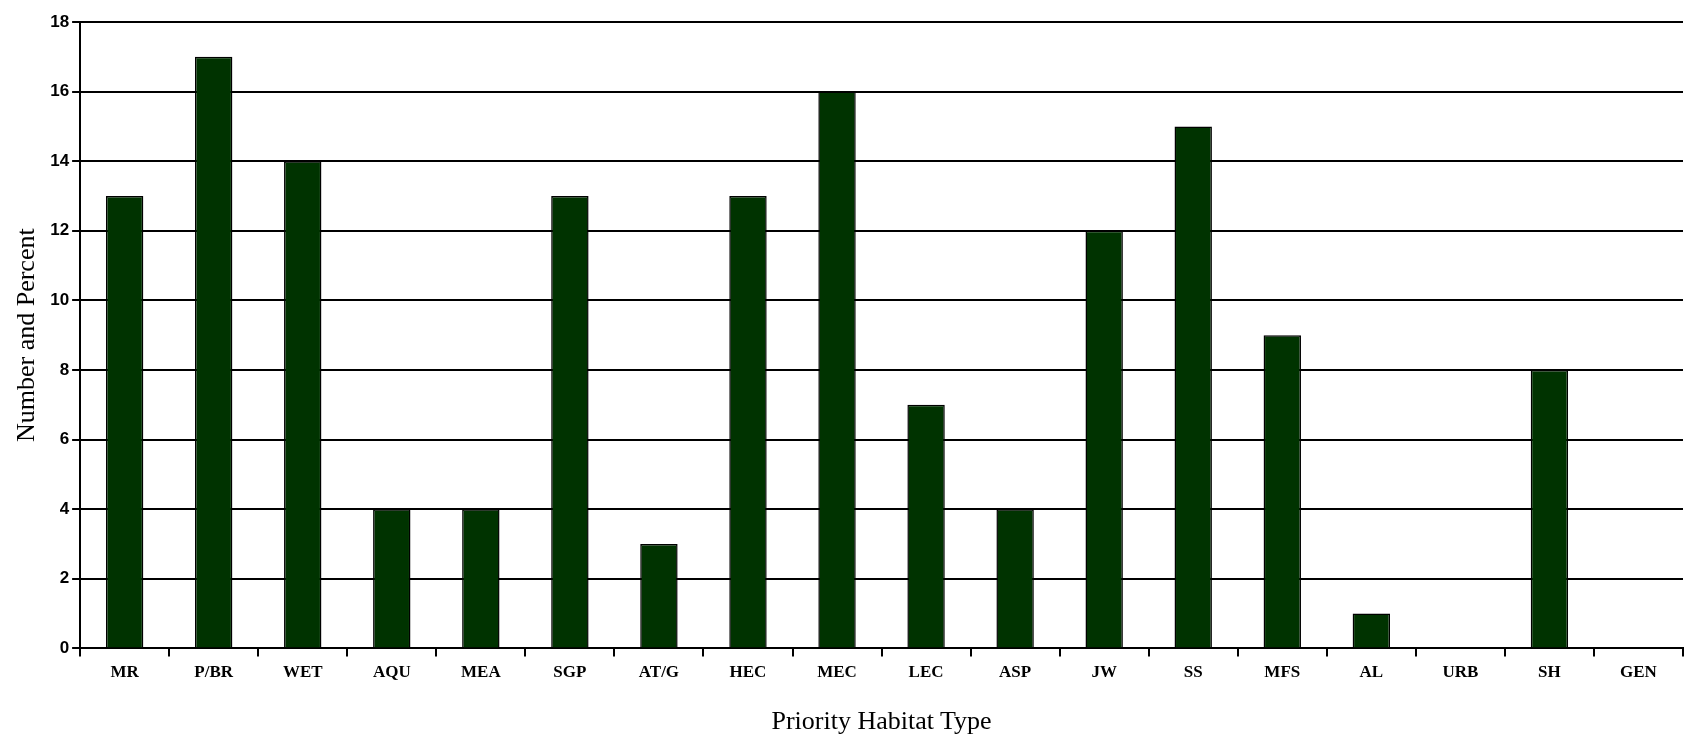 The image size is (1701, 750). Describe the element at coordinates (64, 578) in the screenshot. I see `y-tick-label: 2` at that location.